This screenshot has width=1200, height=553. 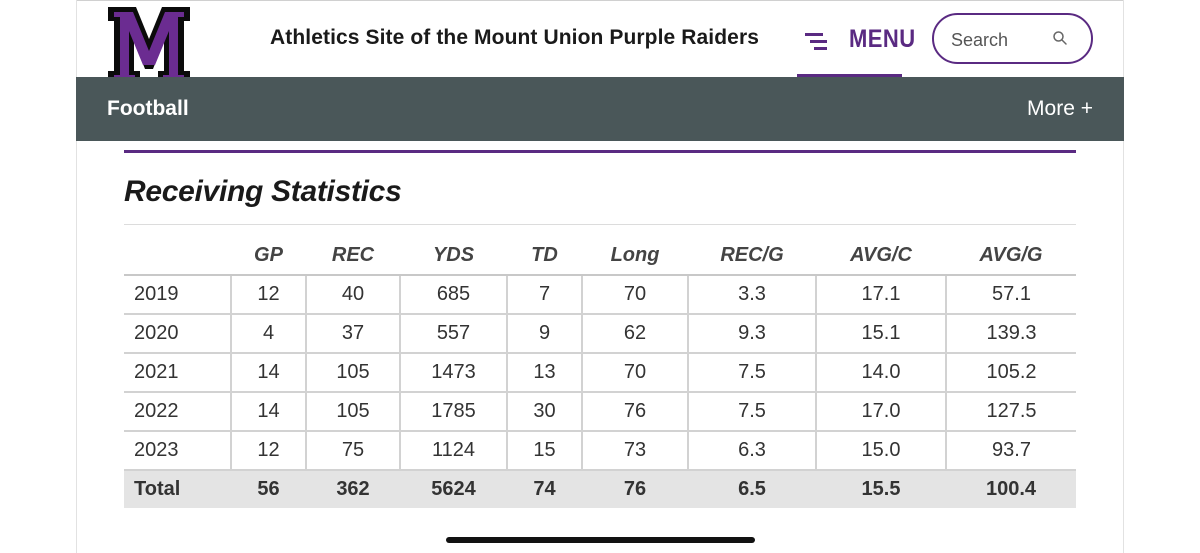 What do you see at coordinates (453, 256) in the screenshot?
I see `column-header: YDS` at bounding box center [453, 256].